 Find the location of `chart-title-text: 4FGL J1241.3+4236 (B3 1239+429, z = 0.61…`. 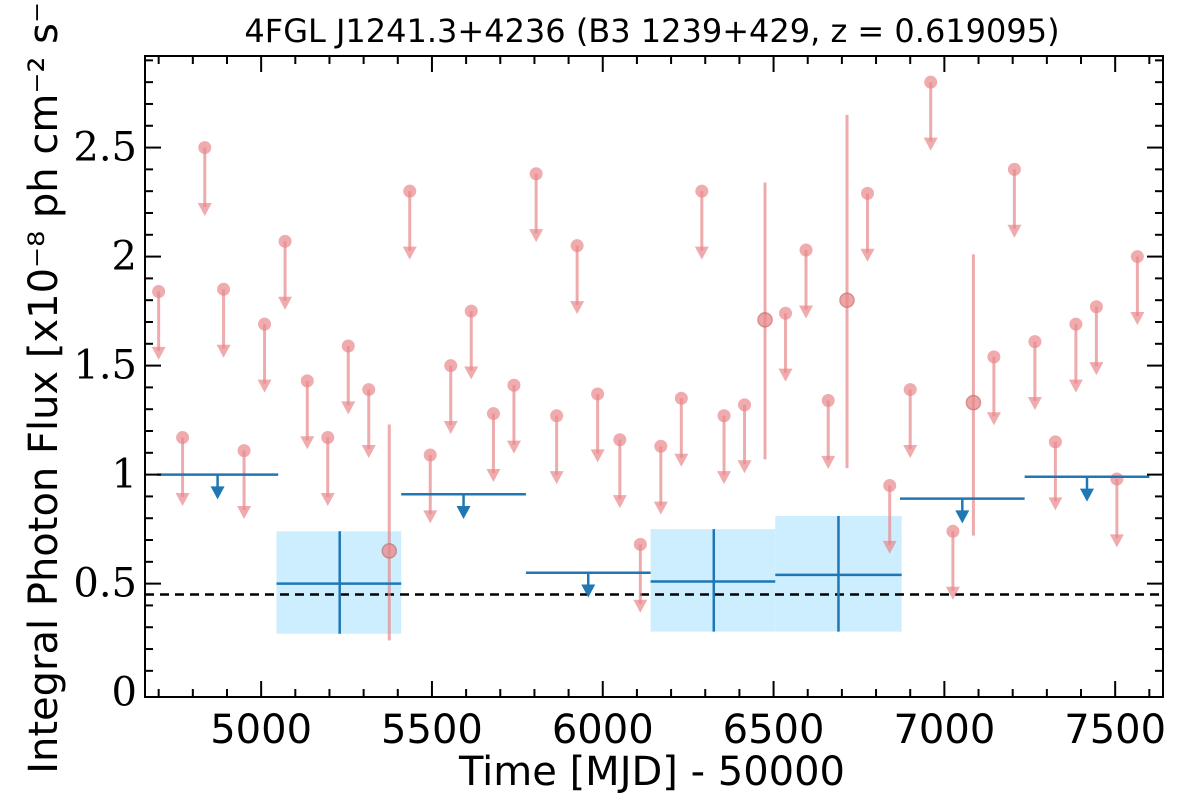

chart-title-text: 4FGL J1241.3+4236 (B3 1239+429, z = 0.61… is located at coordinates (651, 31).